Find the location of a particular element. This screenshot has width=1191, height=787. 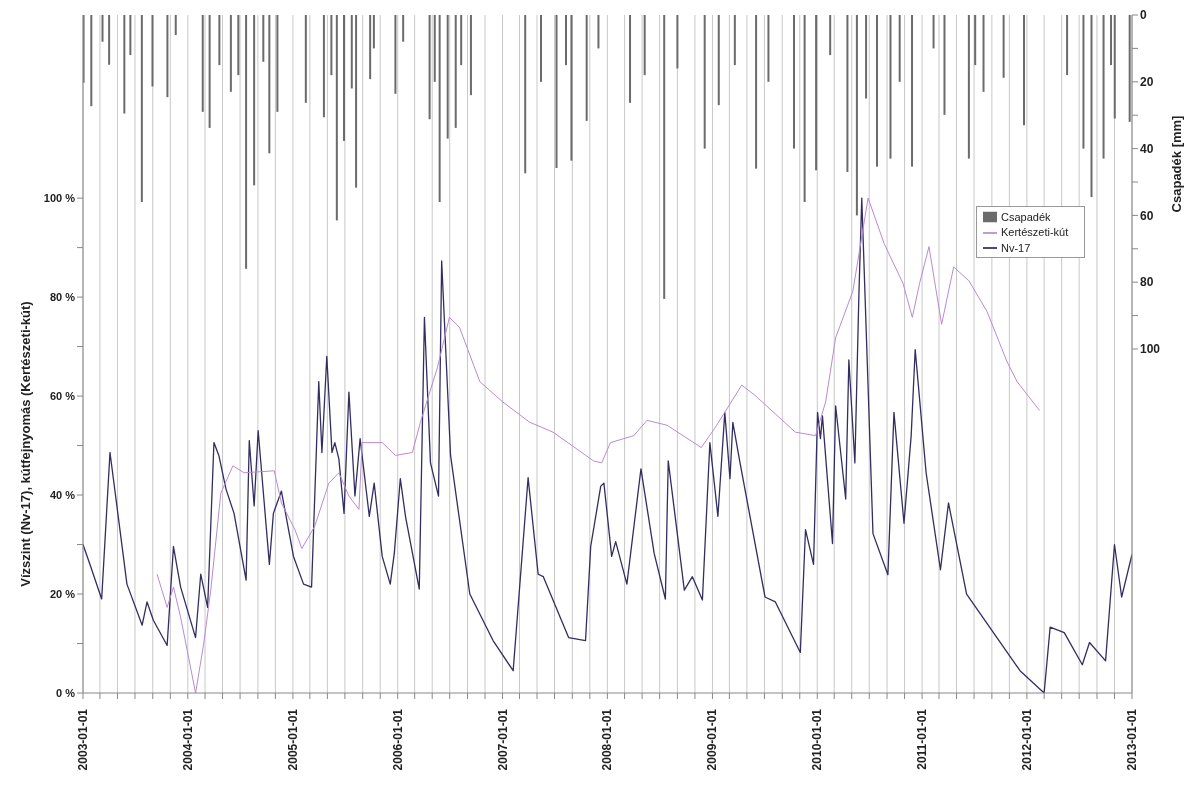

y2-tick-label: 60 is located at coordinates (1147, 215).